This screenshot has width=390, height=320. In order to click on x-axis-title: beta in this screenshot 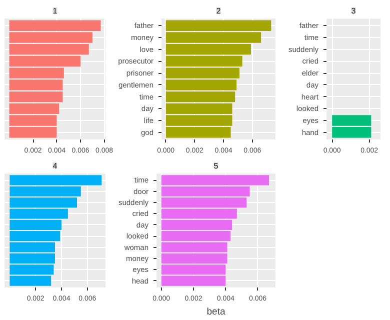, I will do `click(216, 312)`.